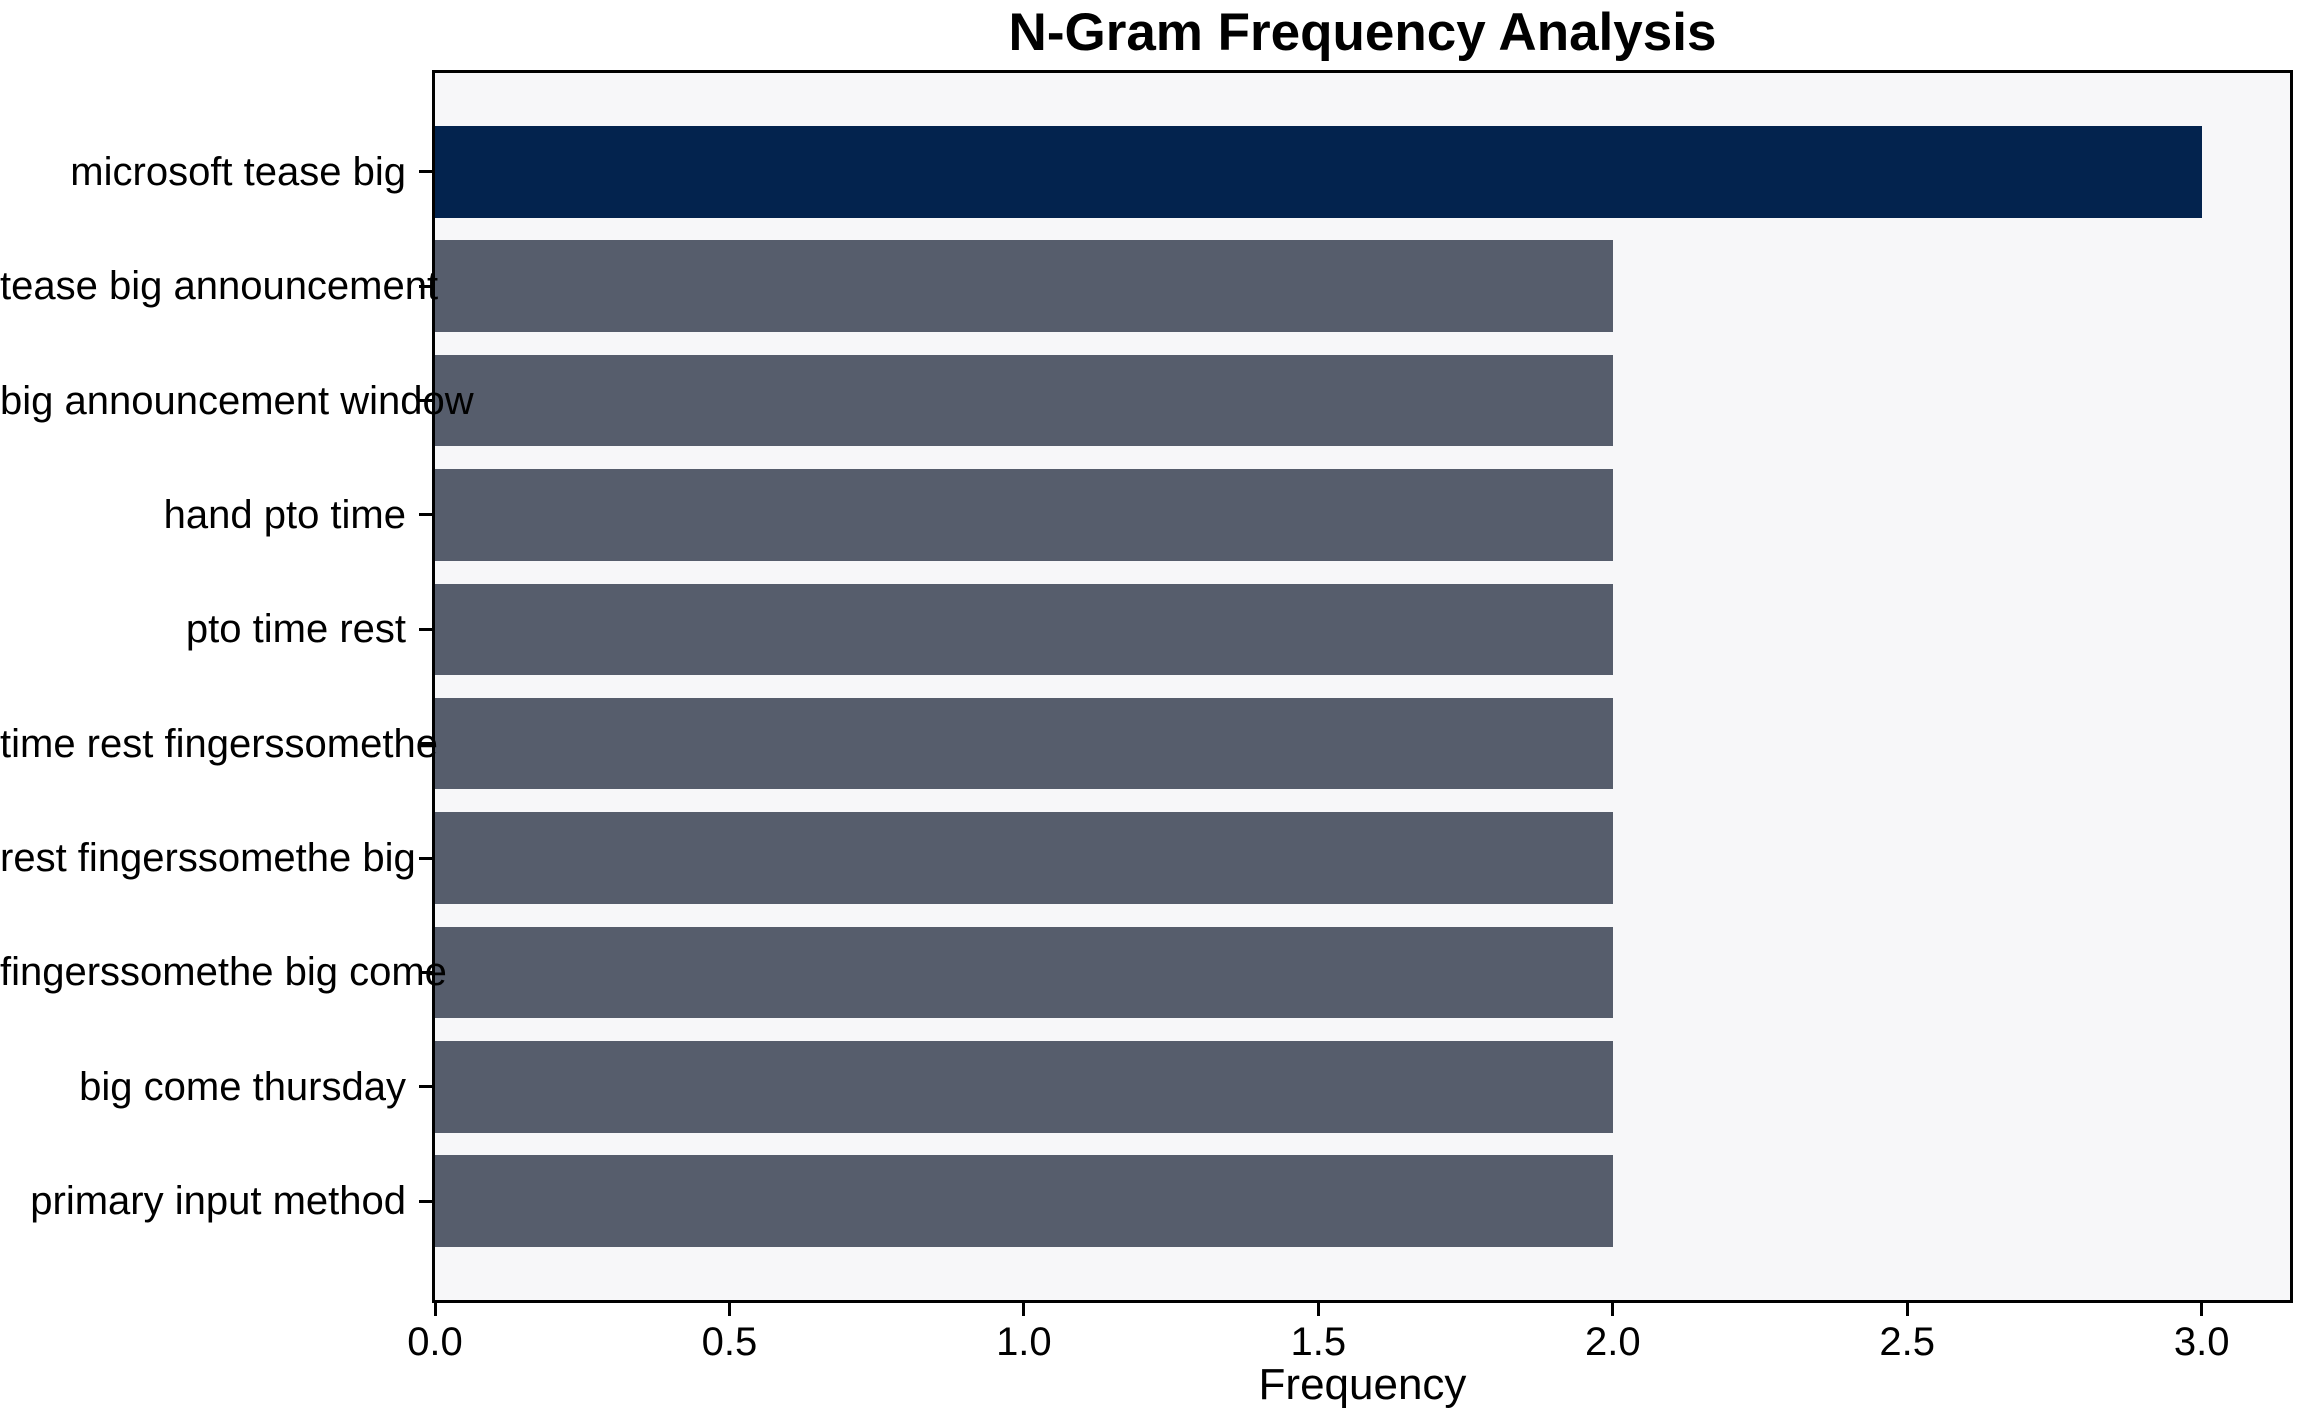  Describe the element at coordinates (2201, 1342) in the screenshot. I see `x-tick-label: 3.0` at that location.